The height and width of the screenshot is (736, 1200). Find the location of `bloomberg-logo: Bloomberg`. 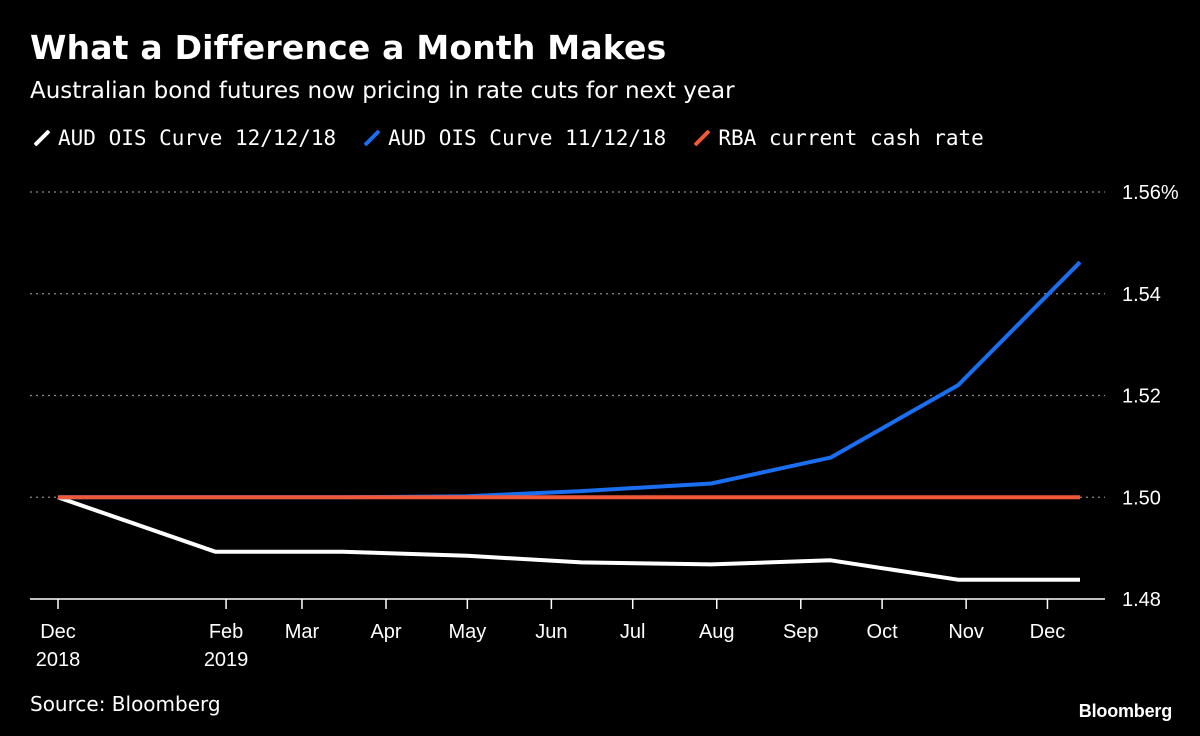

bloomberg-logo: Bloomberg is located at coordinates (1125, 711).